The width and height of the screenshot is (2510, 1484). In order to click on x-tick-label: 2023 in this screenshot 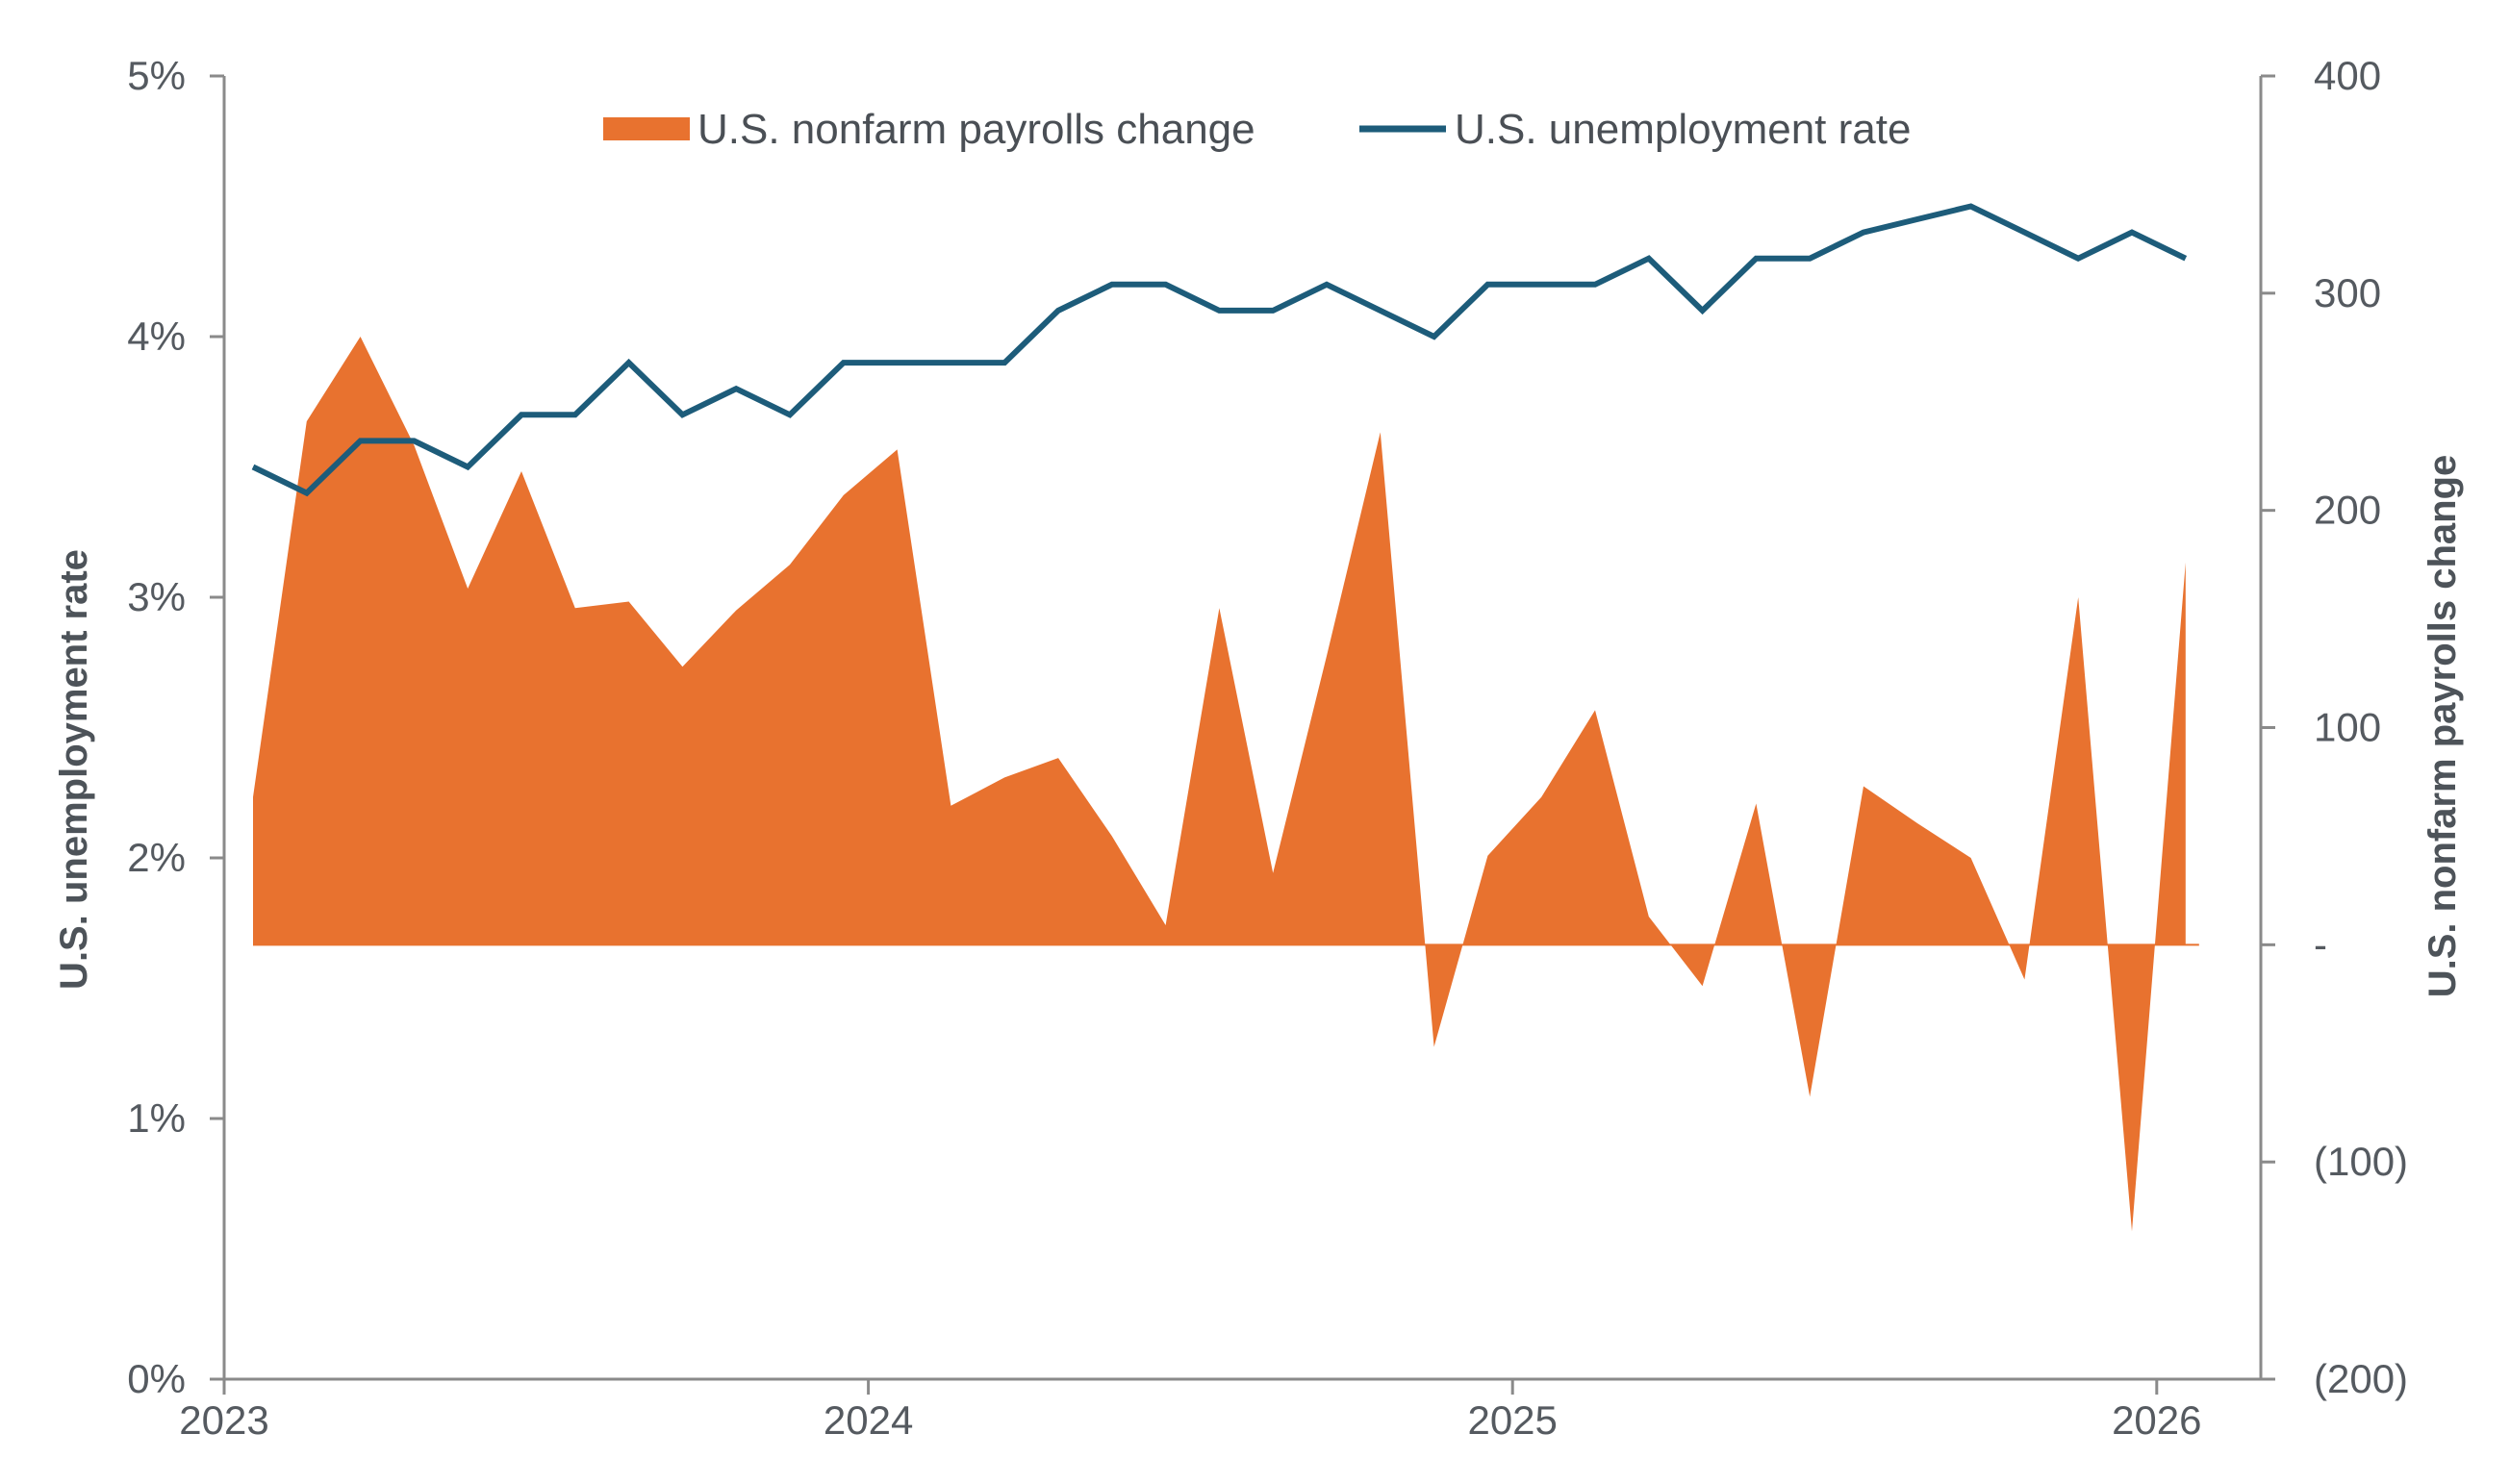, I will do `click(224, 1420)`.